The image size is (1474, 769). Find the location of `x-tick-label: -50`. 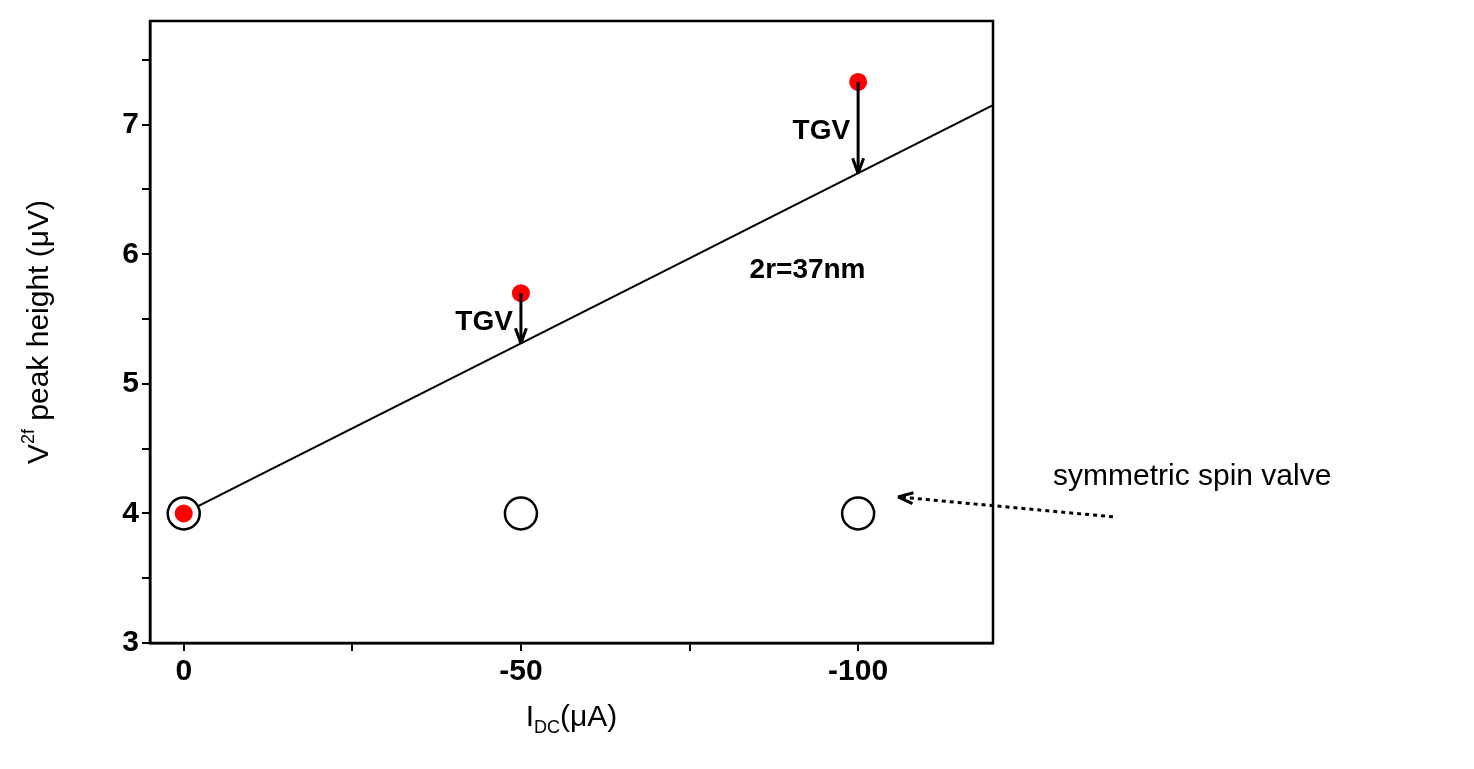

x-tick-label: -50 is located at coordinates (521, 670).